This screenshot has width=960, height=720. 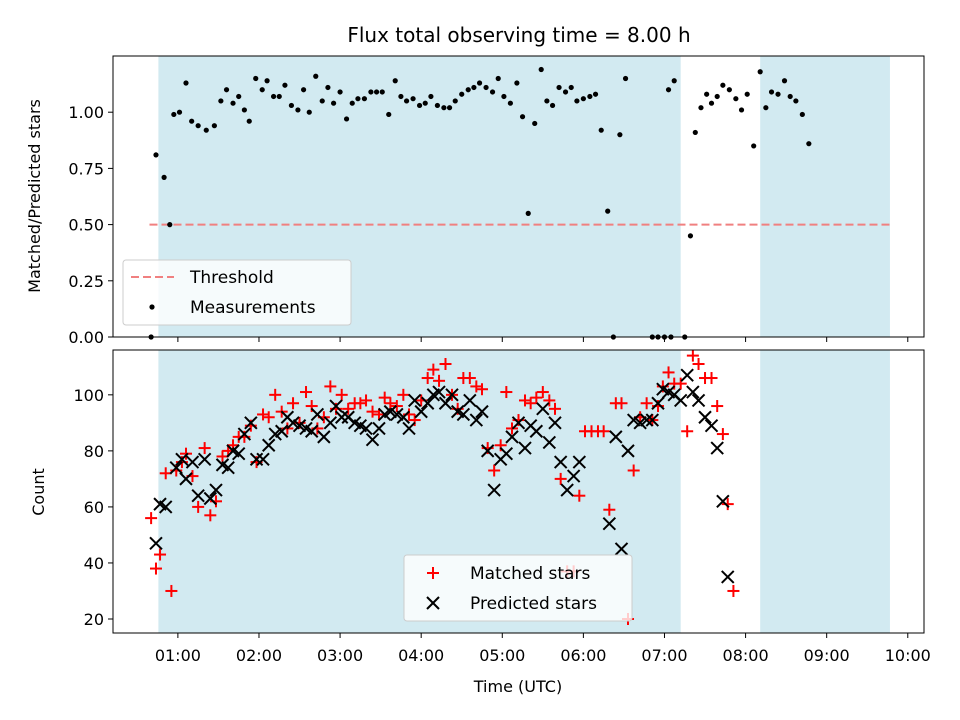 I want to click on x-tick-label-1: 02:00, so click(x=259, y=655).